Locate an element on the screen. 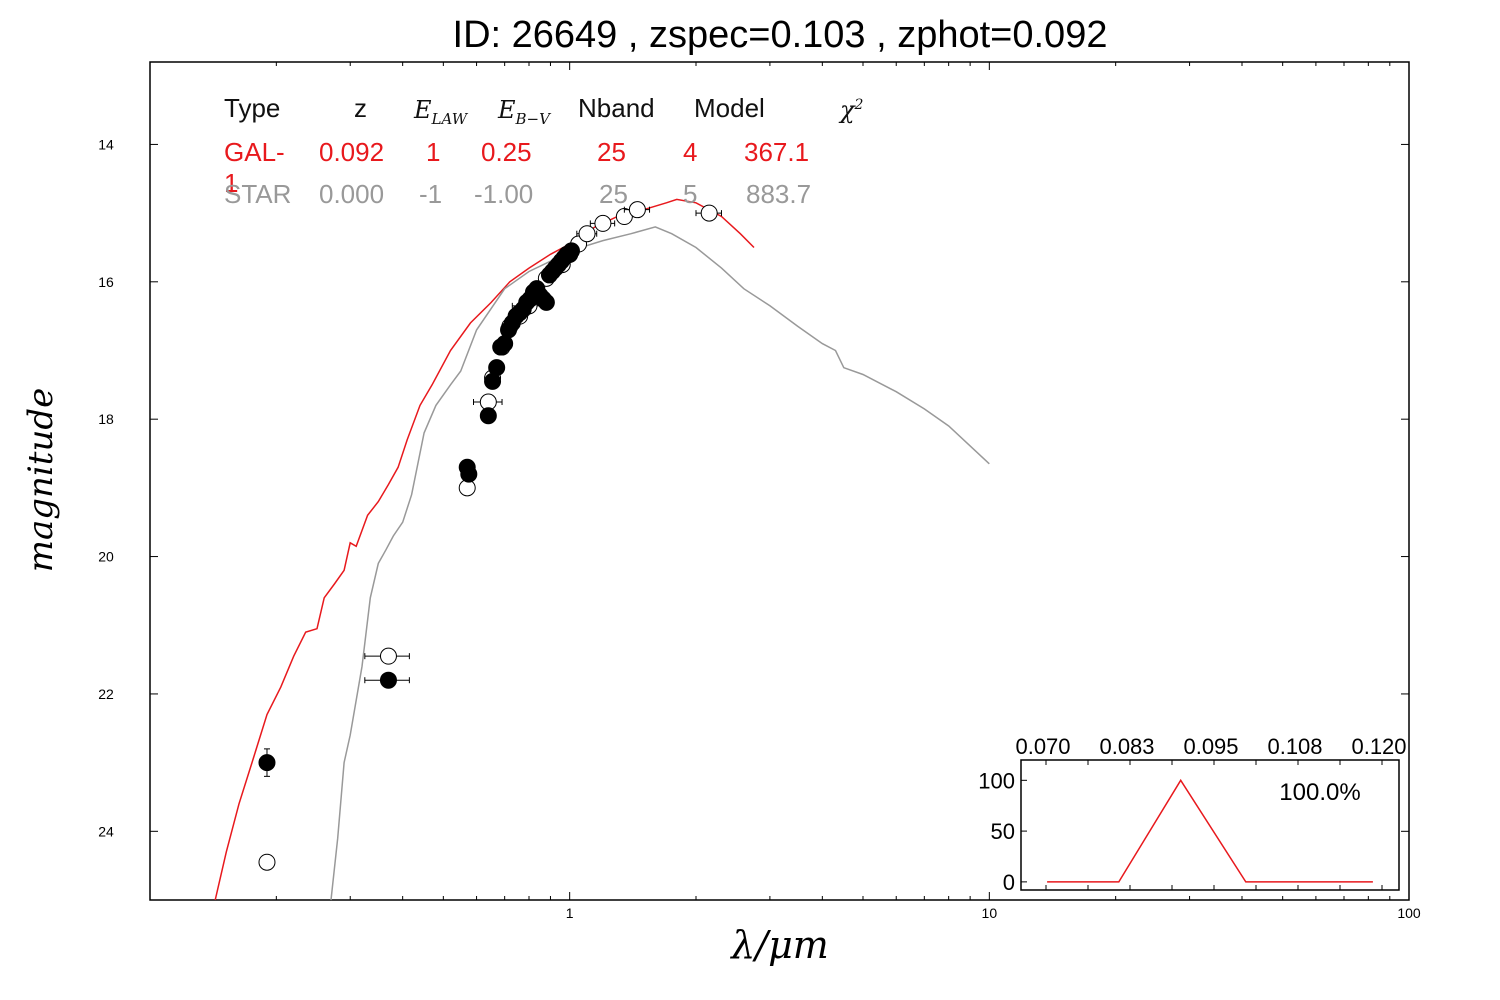  x-tick-label: 100 is located at coordinates (1409, 913).